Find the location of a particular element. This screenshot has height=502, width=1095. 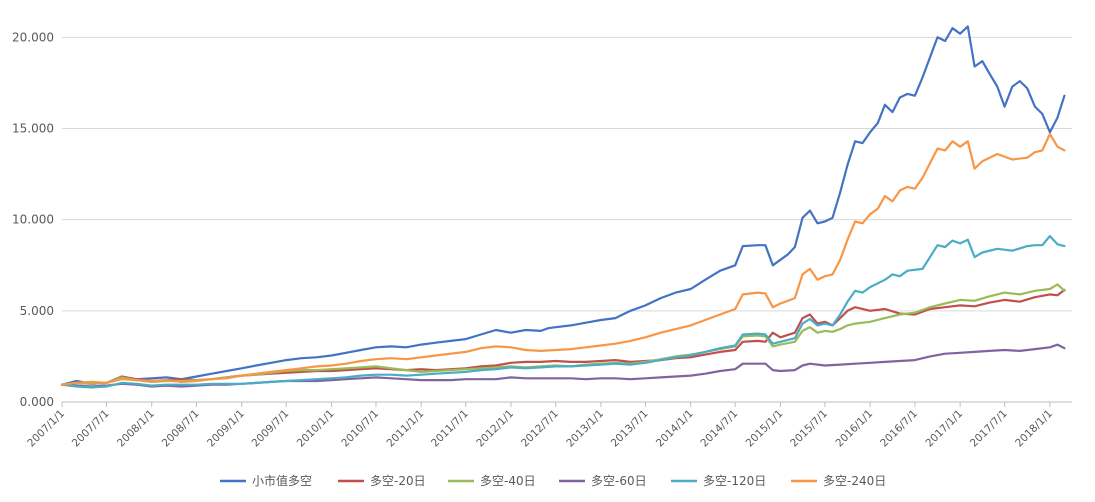

y-tick-label: 0.000 is located at coordinates (37, 402).